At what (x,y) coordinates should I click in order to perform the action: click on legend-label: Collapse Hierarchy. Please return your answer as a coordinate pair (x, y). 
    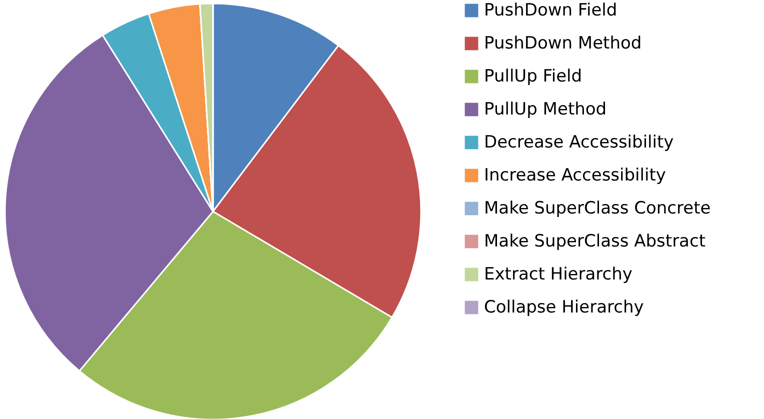
    Looking at the image, I should click on (564, 308).